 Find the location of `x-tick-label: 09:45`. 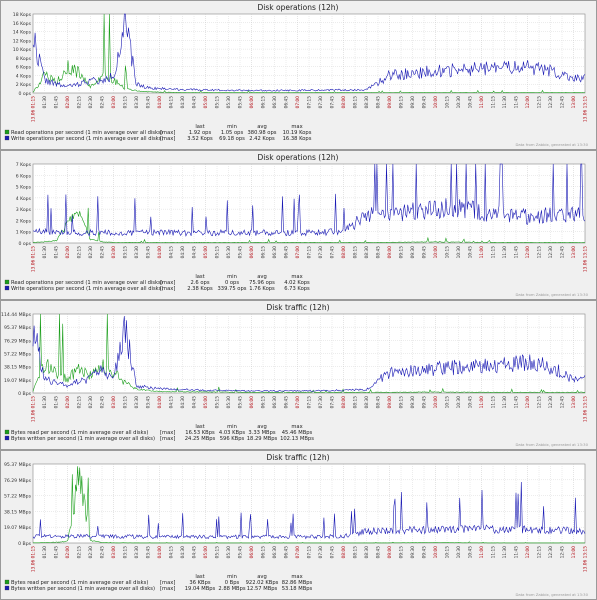

x-tick-label: 09:45 is located at coordinates (425, 252).